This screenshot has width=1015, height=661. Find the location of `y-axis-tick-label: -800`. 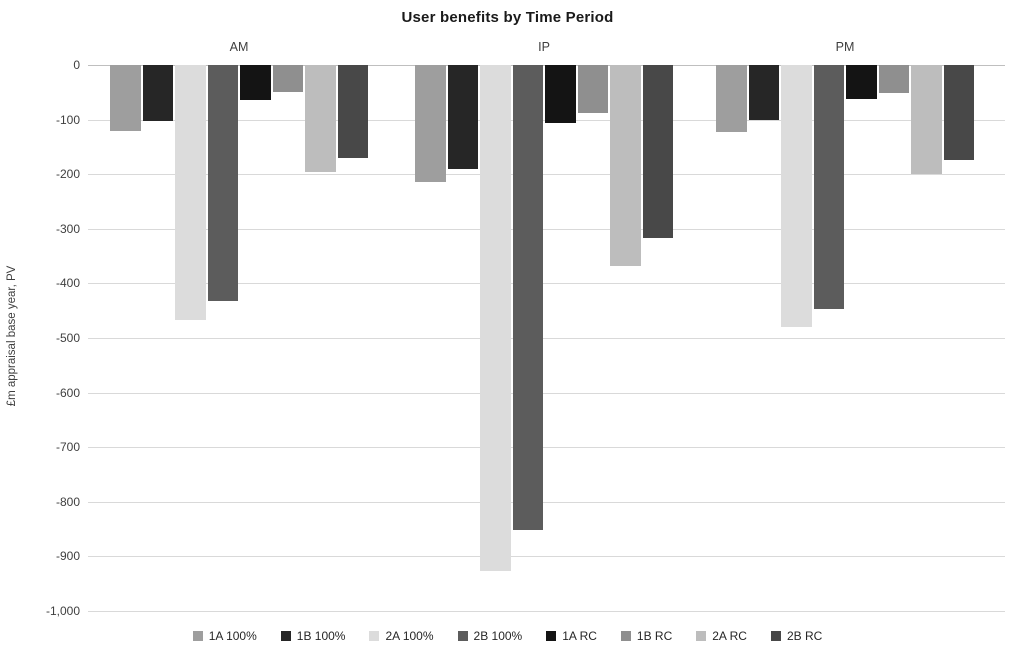

y-axis-tick-label: -800 is located at coordinates (67, 501).